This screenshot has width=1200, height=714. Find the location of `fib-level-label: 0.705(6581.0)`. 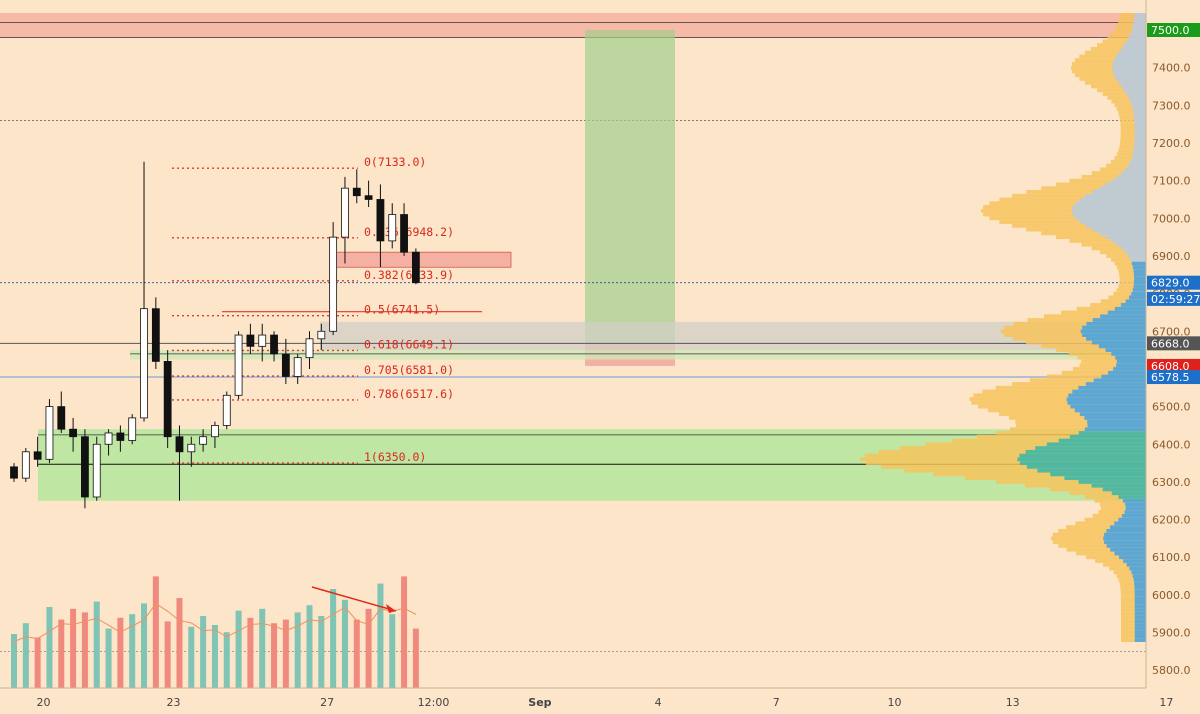

fib-level-label: 0.705(6581.0) is located at coordinates (409, 370).